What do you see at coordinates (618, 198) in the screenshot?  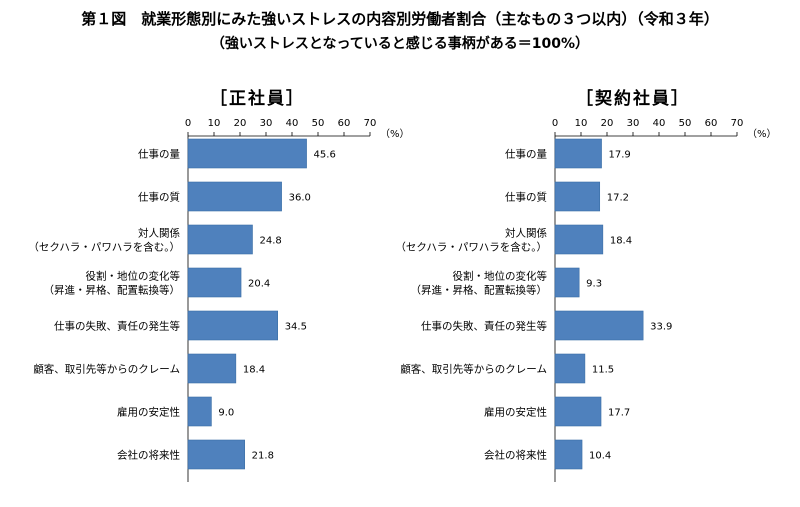 I see `bar-value-label: 17.2` at bounding box center [618, 198].